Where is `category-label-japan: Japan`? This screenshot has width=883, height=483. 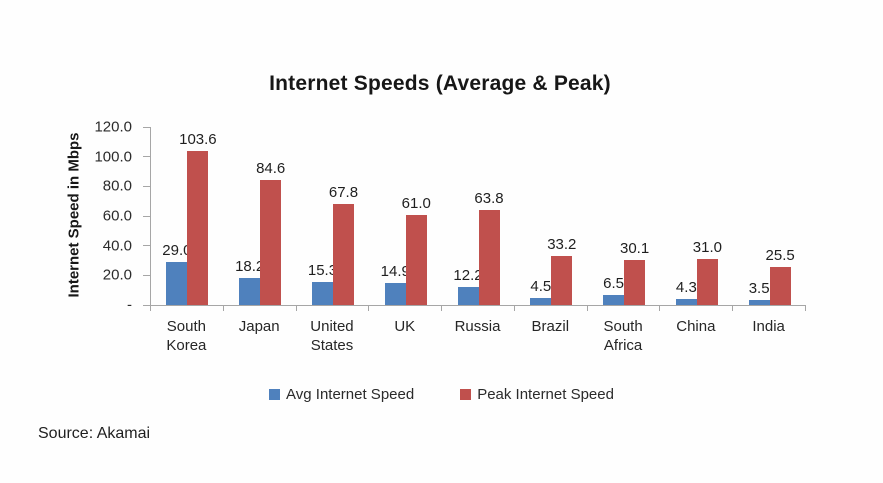 category-label-japan: Japan is located at coordinates (259, 326).